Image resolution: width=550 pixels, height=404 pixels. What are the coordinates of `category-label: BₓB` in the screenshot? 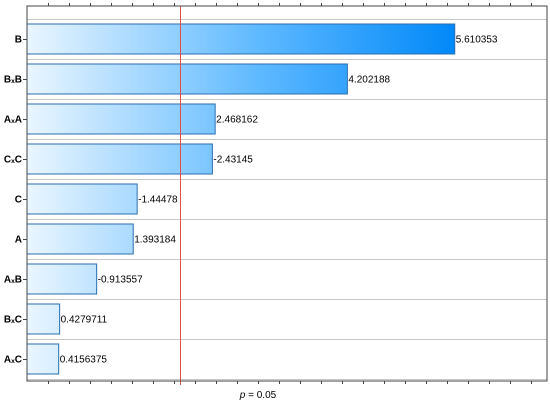 It's located at (13, 80).